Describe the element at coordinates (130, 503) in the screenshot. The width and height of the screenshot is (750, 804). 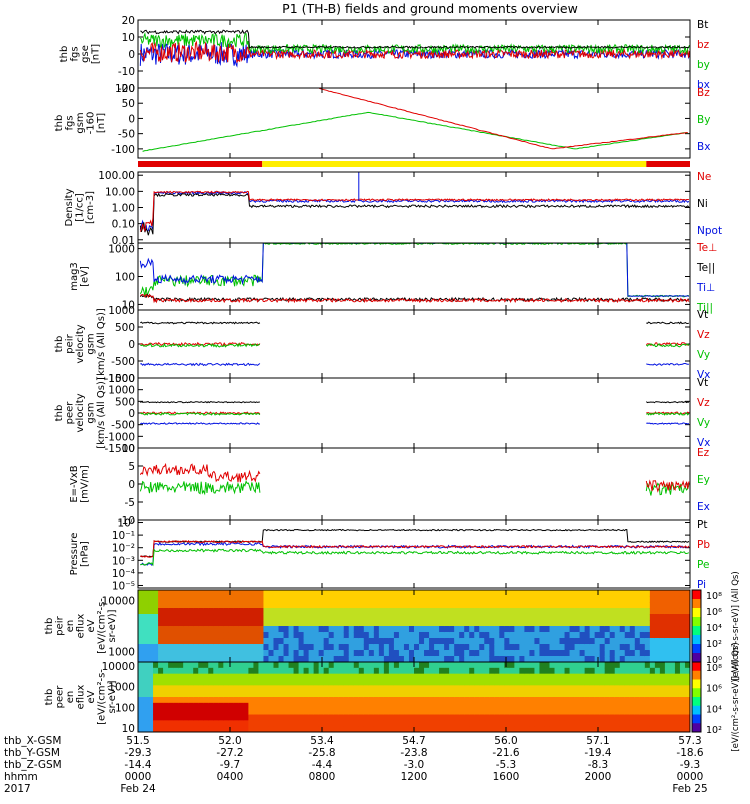
I see `y-tick-label: -5` at that location.